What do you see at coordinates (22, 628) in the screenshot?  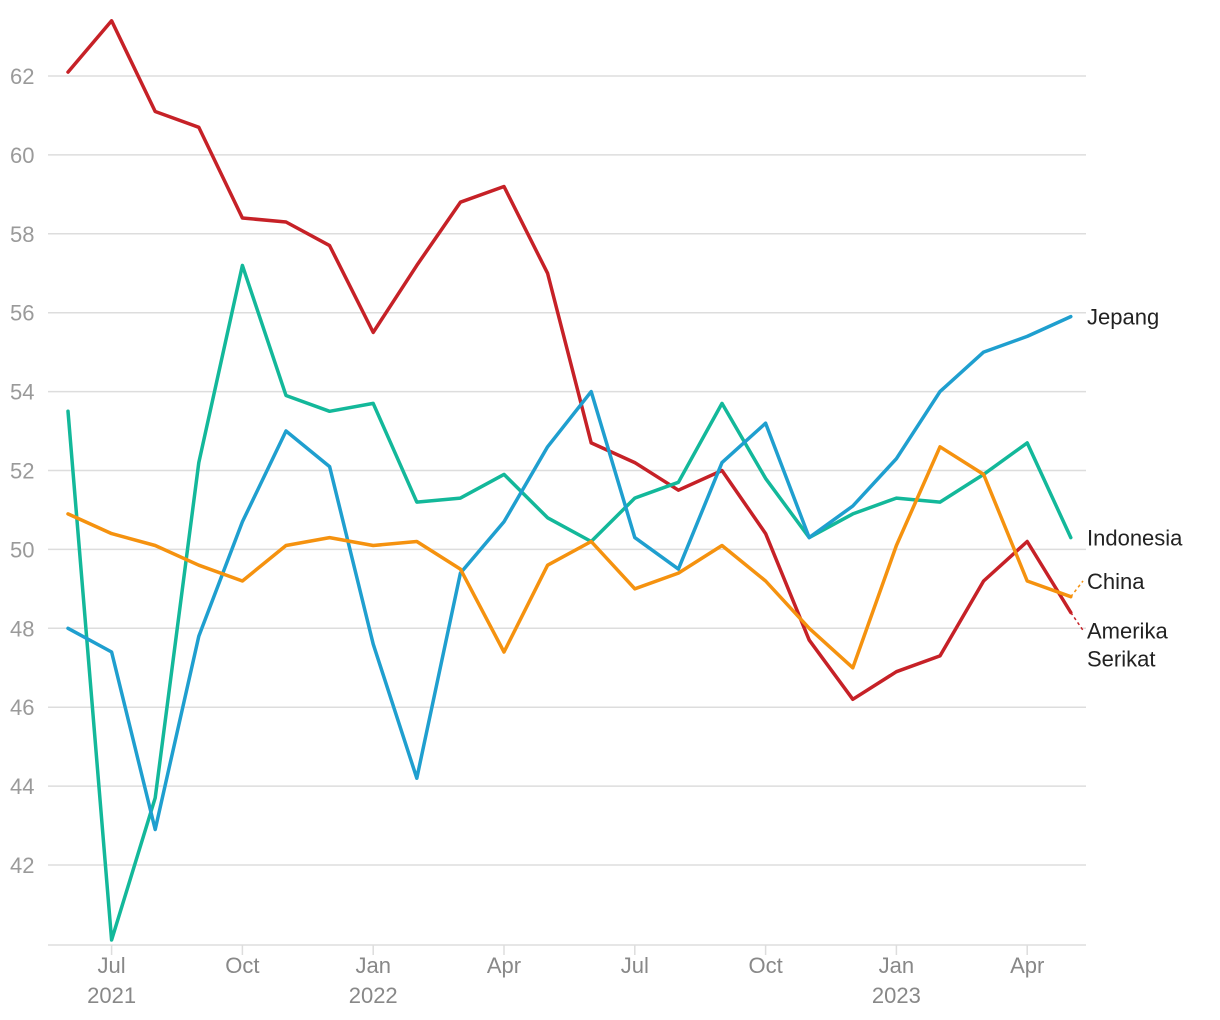 I see `y-tick-label: 48` at bounding box center [22, 628].